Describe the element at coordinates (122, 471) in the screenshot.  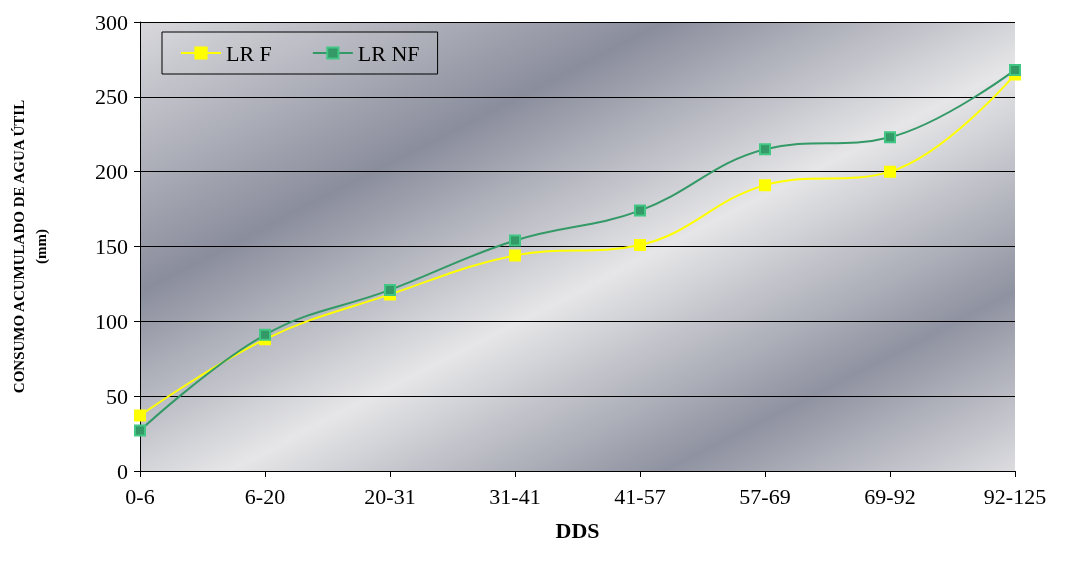
I see `y-tick-label: 0` at that location.